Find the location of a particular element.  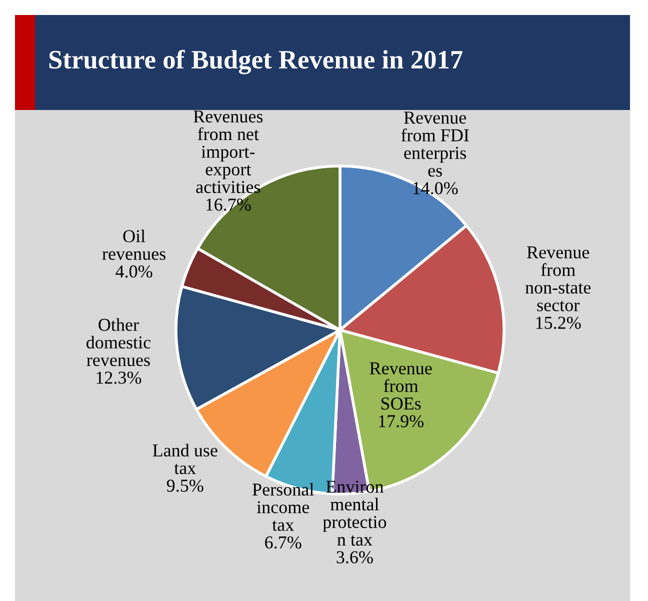

chart-title: Structure of Budget Revenue in 2017 is located at coordinates (255, 62).